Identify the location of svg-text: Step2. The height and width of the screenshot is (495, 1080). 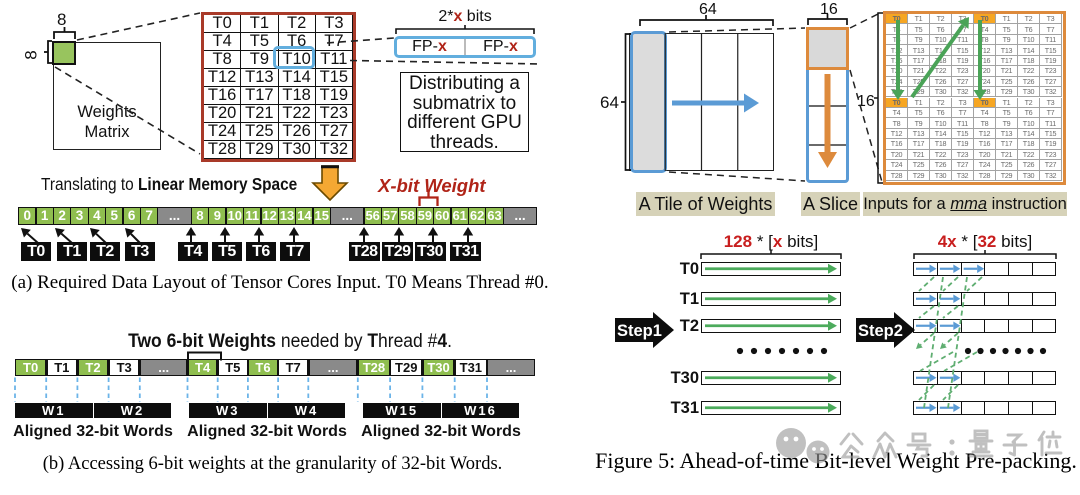
(880, 331).